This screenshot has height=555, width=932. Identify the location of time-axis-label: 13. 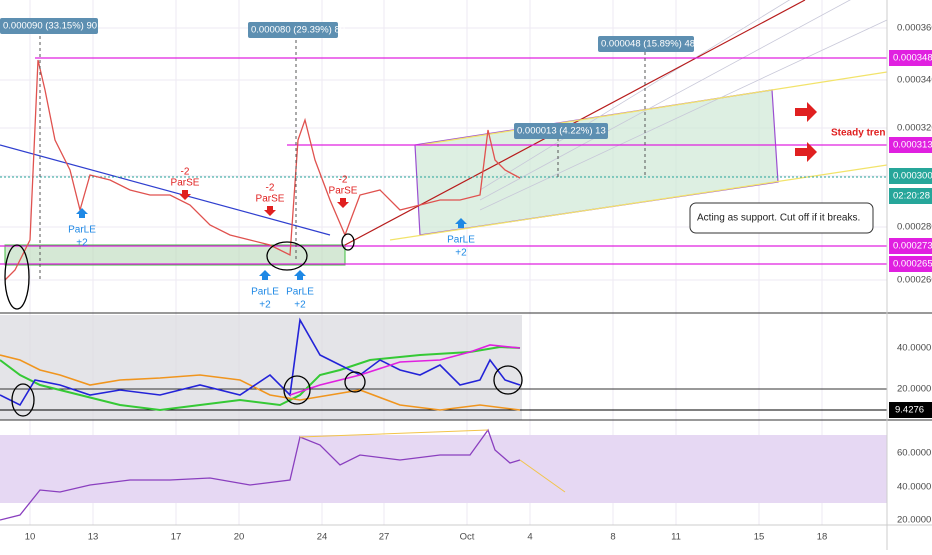
(93, 537).